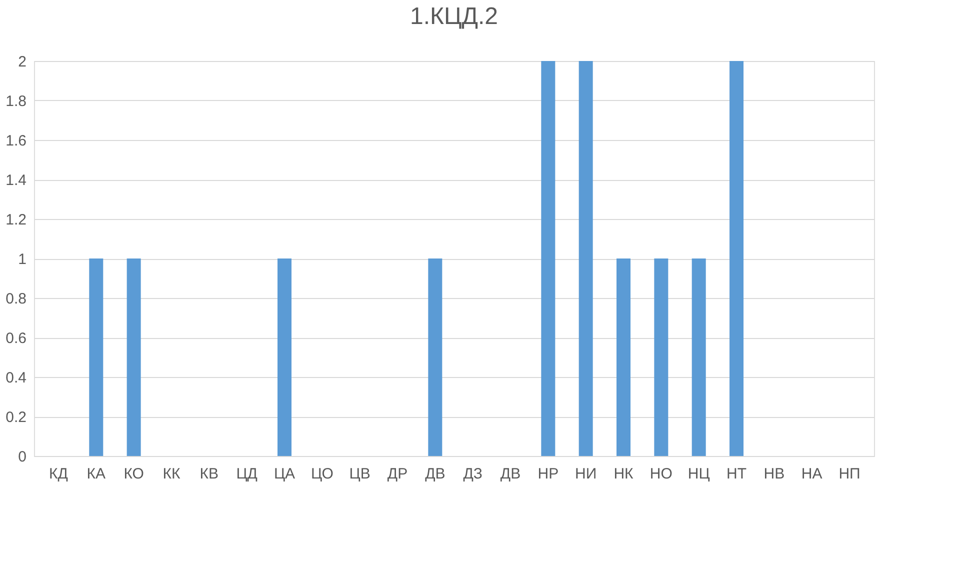 The height and width of the screenshot is (580, 956). What do you see at coordinates (96, 474) in the screenshot?
I see `x-tick-label: КА` at bounding box center [96, 474].